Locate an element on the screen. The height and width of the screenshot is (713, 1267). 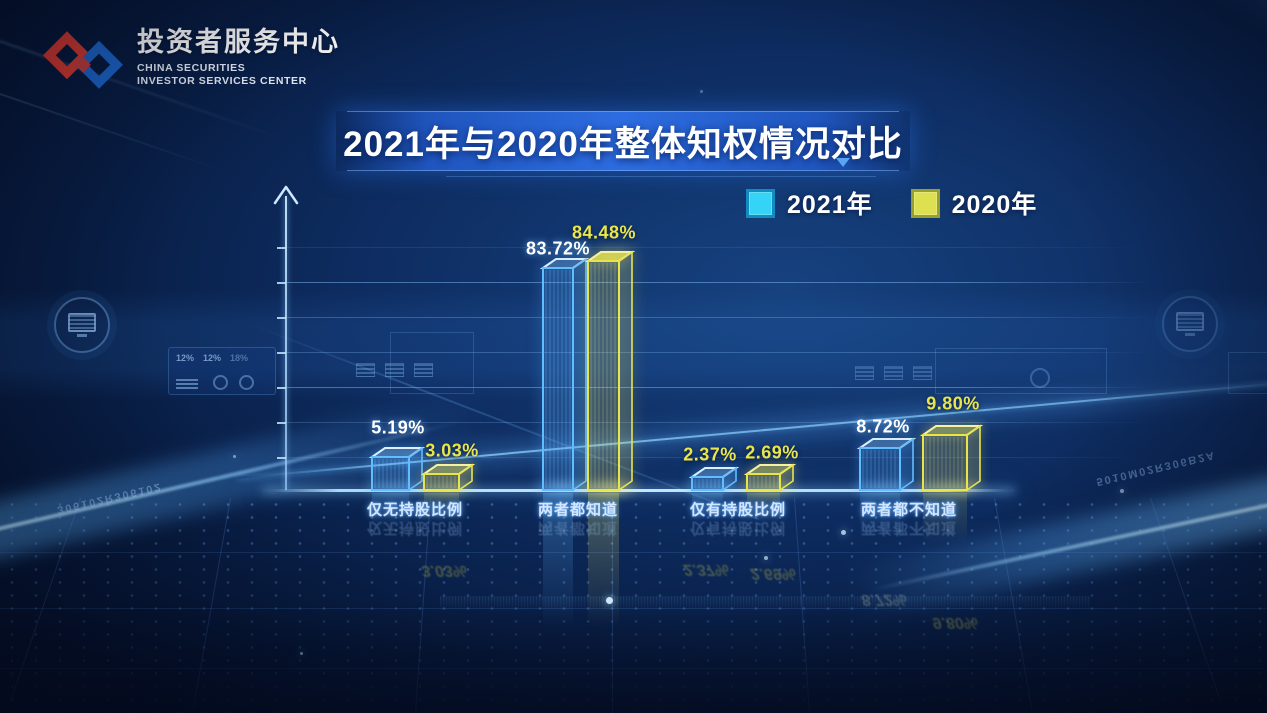
bar-2020年-group2 is located at coordinates (770, 477).